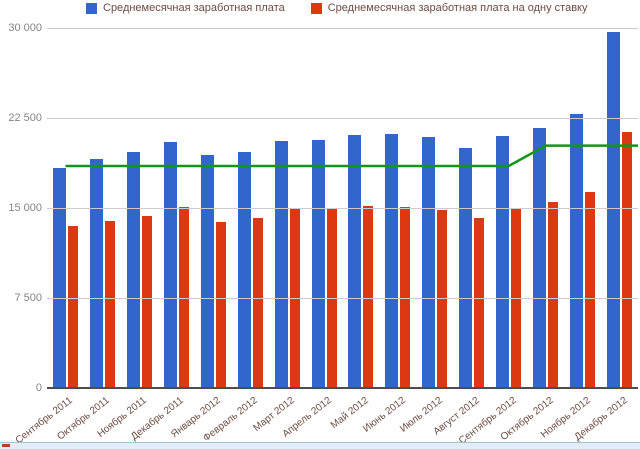  Describe the element at coordinates (25, 208) in the screenshot. I see `y-axis-tick-label: 15 000` at that location.